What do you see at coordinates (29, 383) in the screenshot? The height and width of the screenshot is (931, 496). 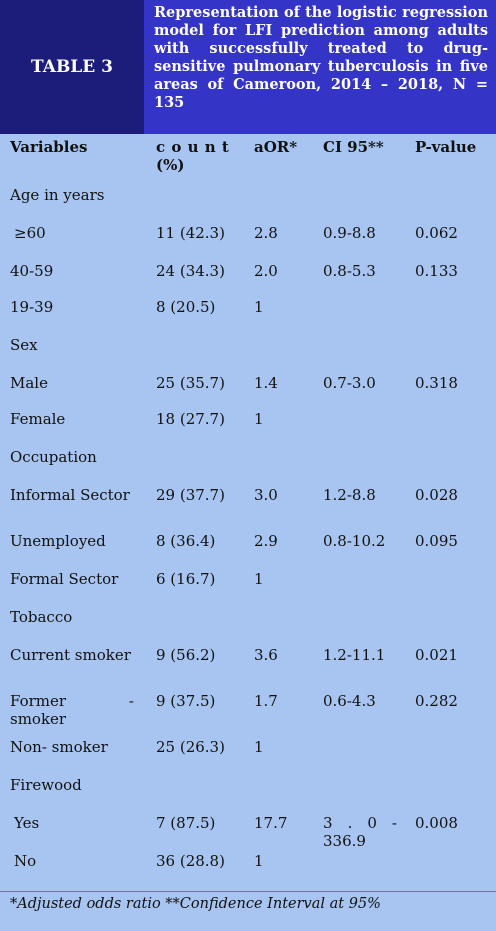 I see `cell-variable: Male` at bounding box center [29, 383].